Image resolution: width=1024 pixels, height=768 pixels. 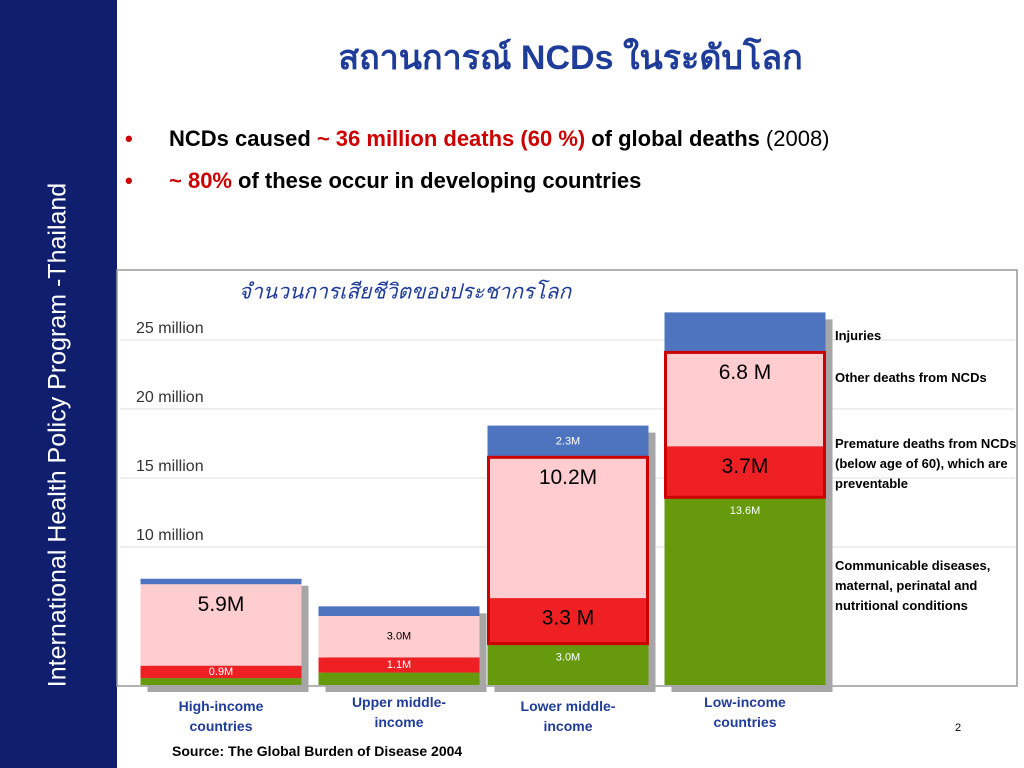 I want to click on data-label: 1.1M, so click(x=399, y=665).